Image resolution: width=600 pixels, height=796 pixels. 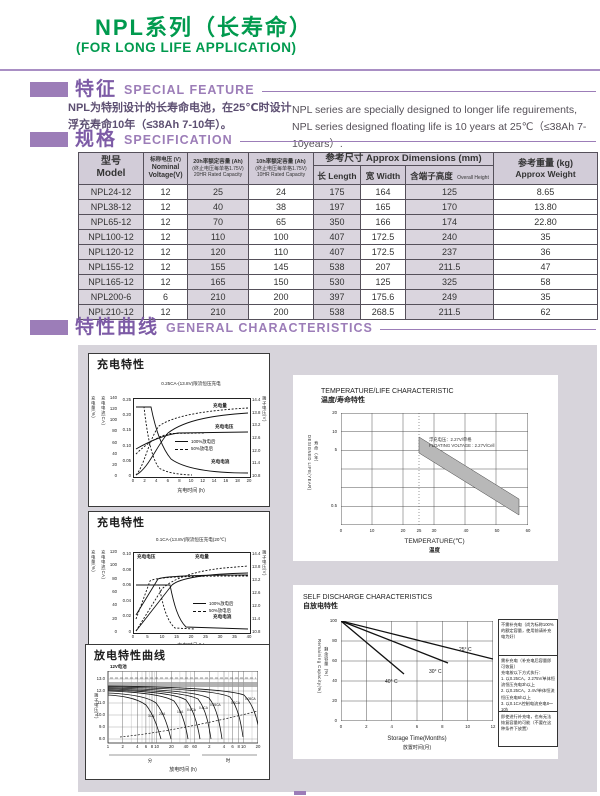 What do you see at coordinates (126, 600) in the screenshot?
I see `tick-label: 0.04` at bounding box center [126, 600].